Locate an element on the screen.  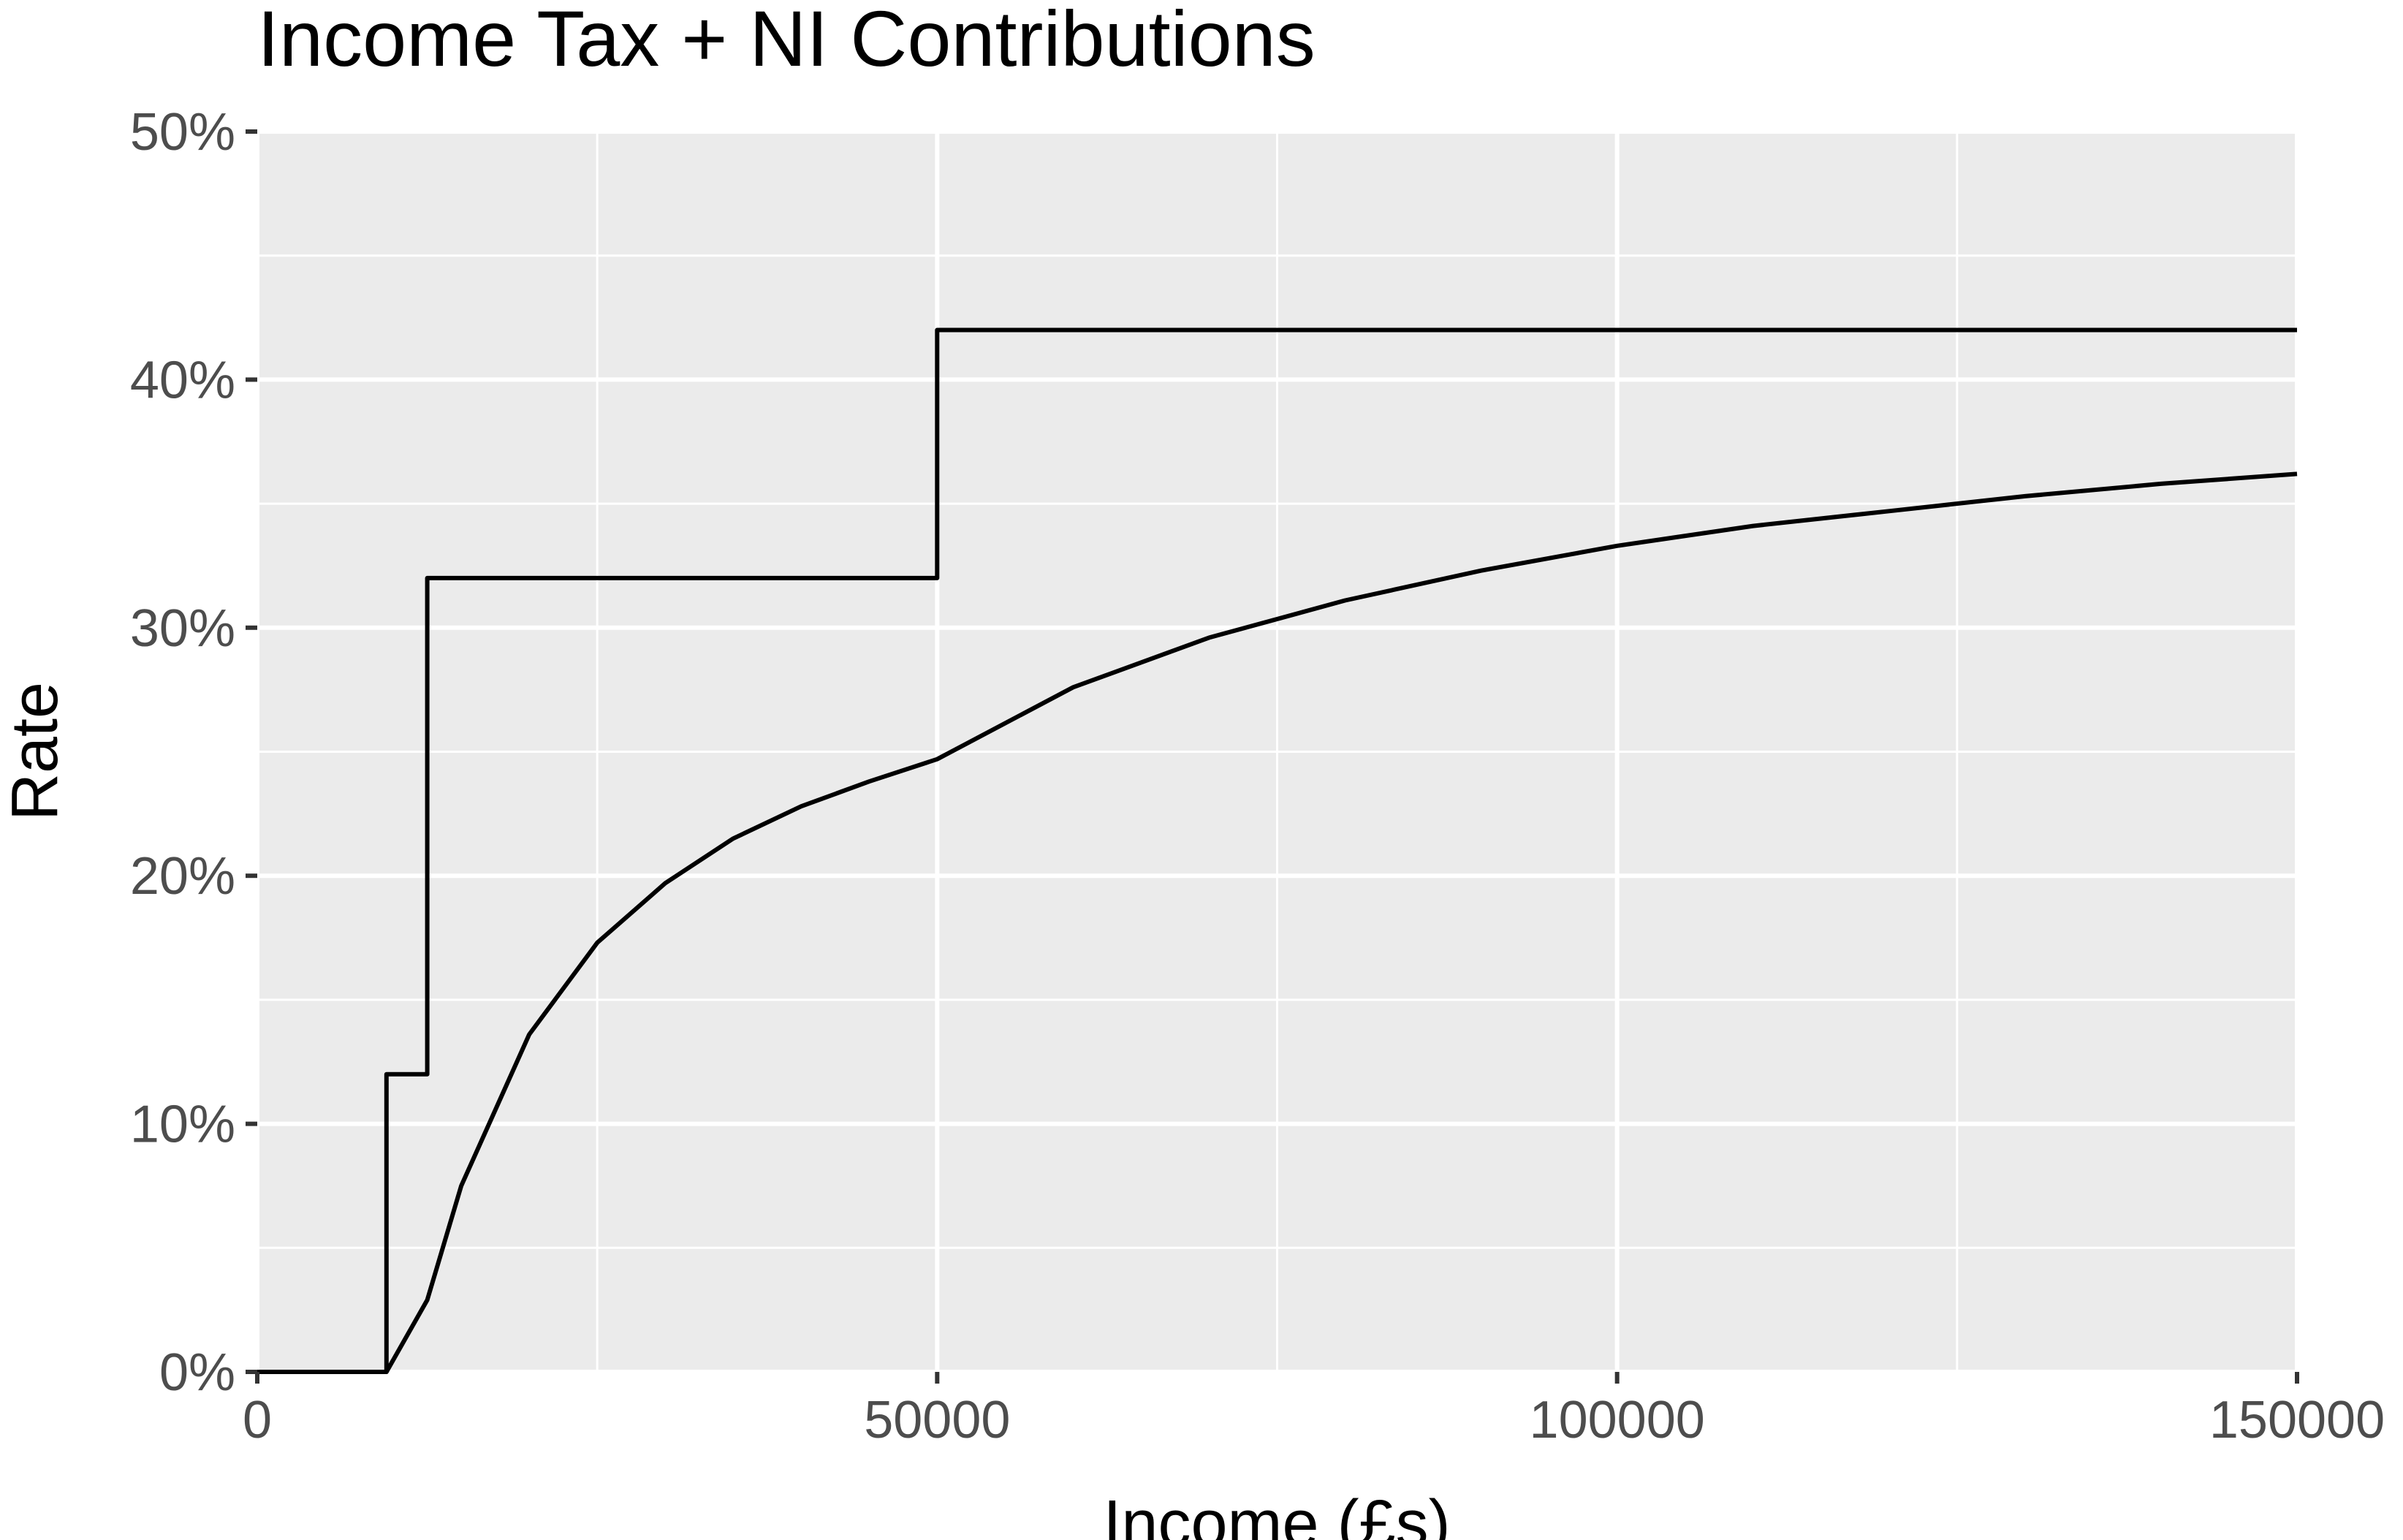
y-tick-label: 50% is located at coordinates (183, 132).